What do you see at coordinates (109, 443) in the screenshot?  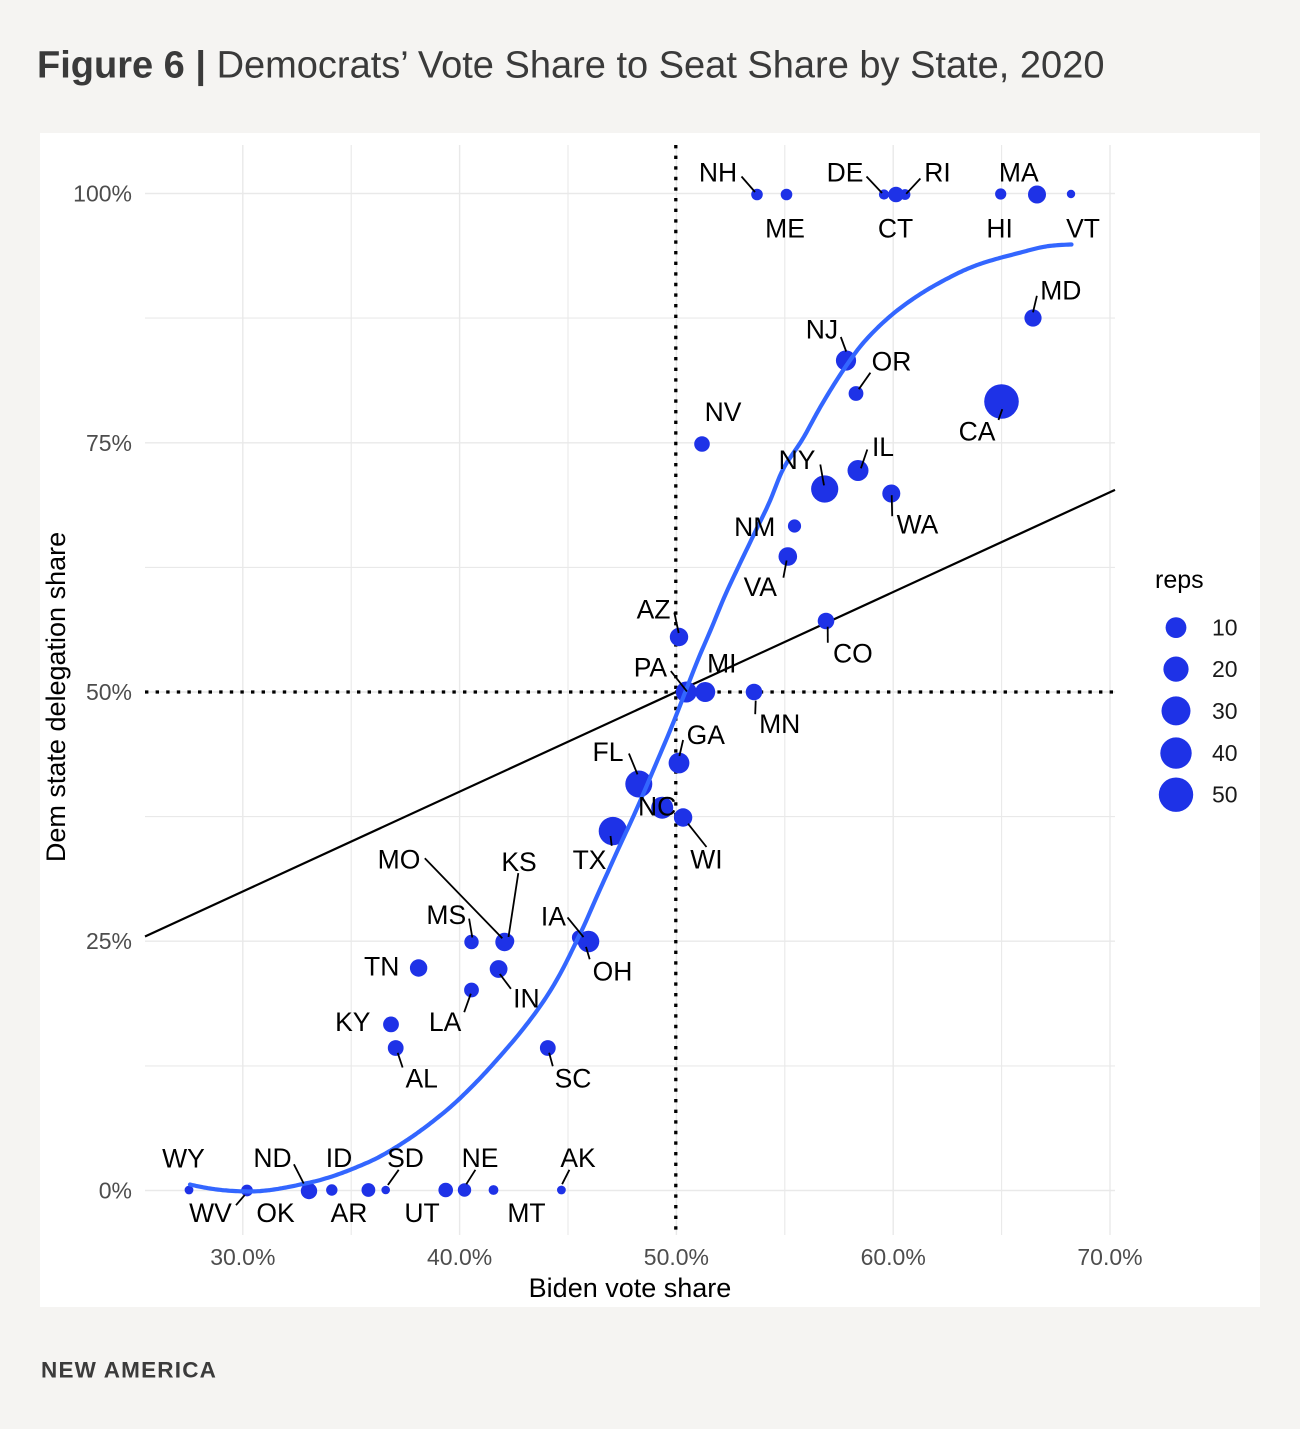 I see `svg-text: 75%` at bounding box center [109, 443].